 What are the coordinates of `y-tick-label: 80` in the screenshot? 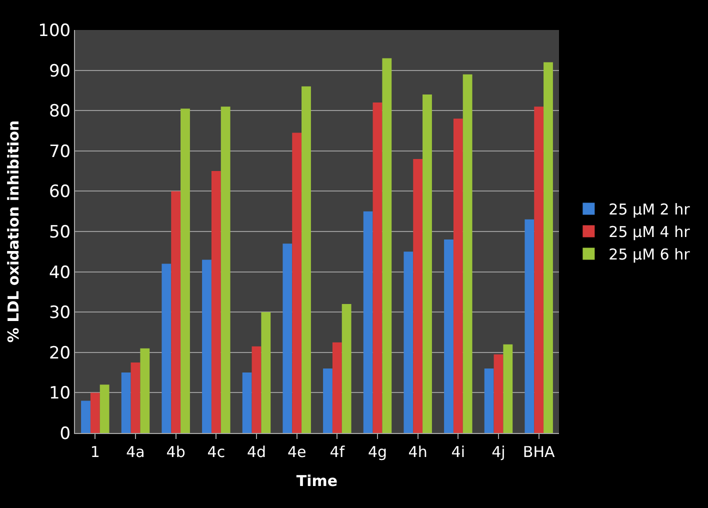 It's located at (59, 112).